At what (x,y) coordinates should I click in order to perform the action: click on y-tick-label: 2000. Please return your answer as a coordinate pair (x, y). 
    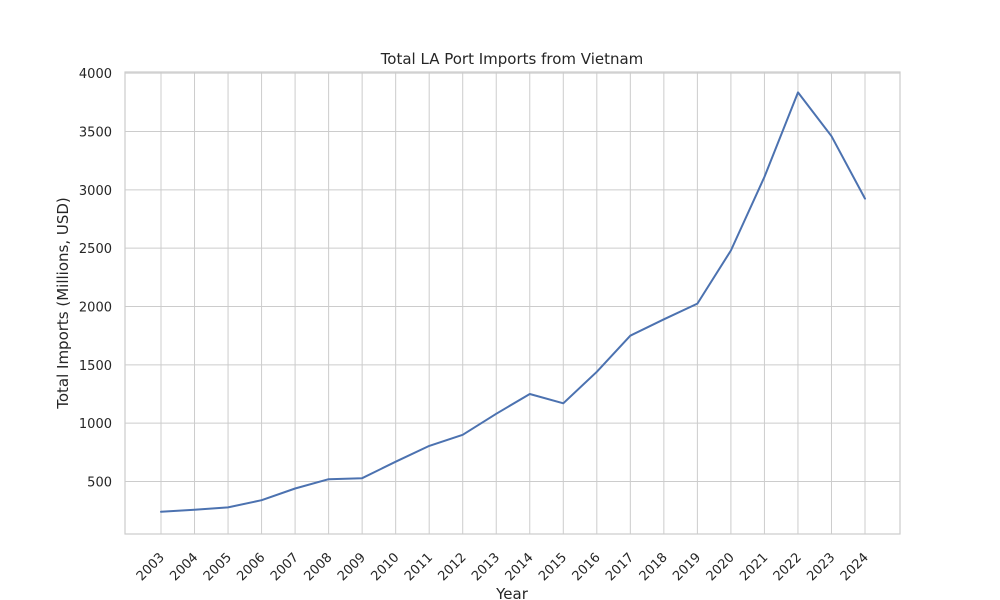
    Looking at the image, I should click on (95, 308).